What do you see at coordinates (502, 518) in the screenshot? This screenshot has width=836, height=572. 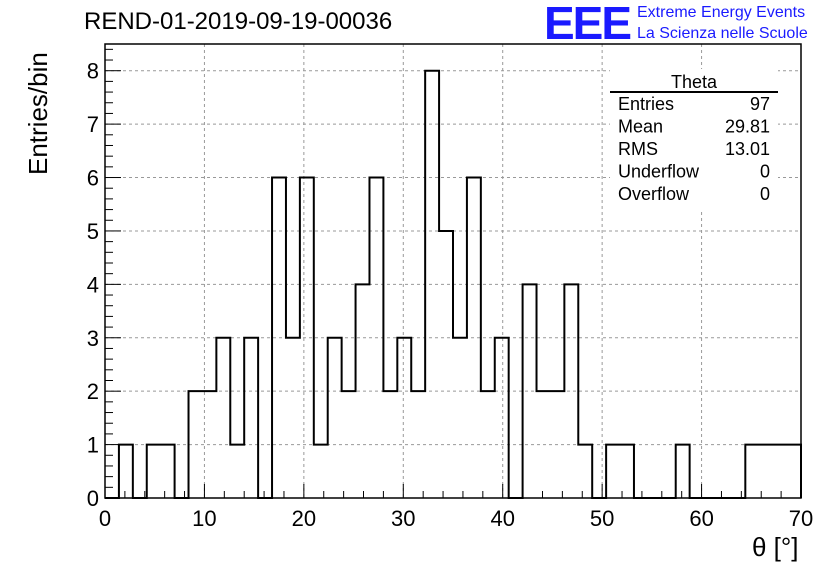 I see `x-tick-label: 40` at bounding box center [502, 518].